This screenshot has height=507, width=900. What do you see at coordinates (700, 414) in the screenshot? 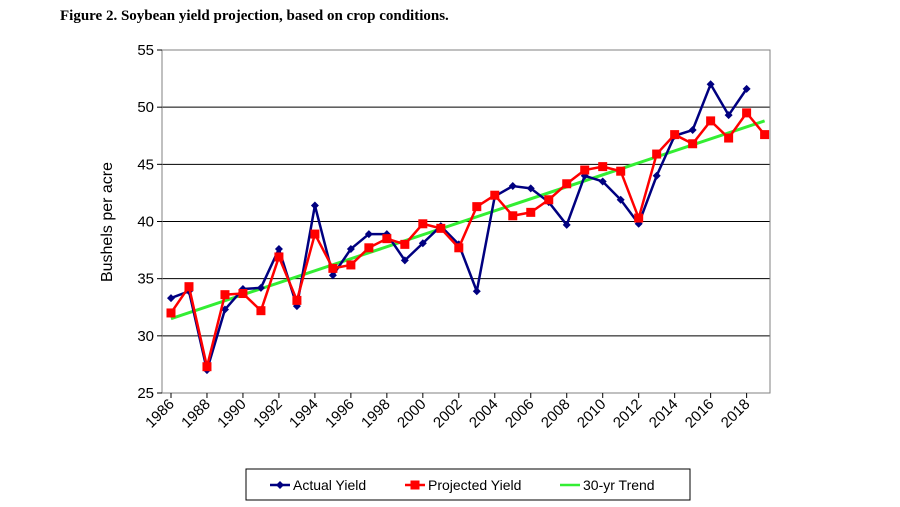
I see `x-tick-label: 2016` at bounding box center [700, 414].